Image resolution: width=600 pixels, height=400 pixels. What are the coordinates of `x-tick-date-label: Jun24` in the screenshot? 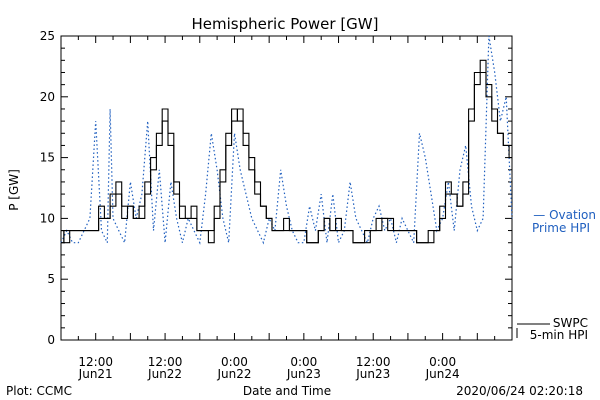 It's located at (442, 374).